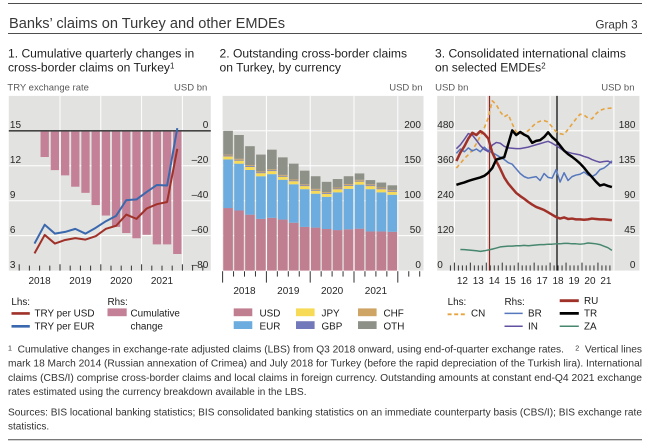 The width and height of the screenshot is (650, 446). Describe the element at coordinates (281, 68) in the screenshot. I see `svg-text: on Turkey, by currency` at that location.